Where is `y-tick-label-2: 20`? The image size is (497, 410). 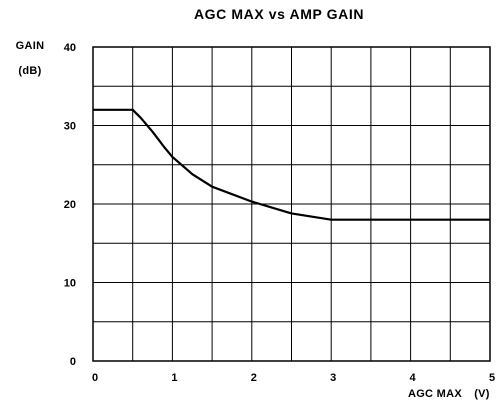
y-tick-label-2: 20 is located at coordinates (70, 205).